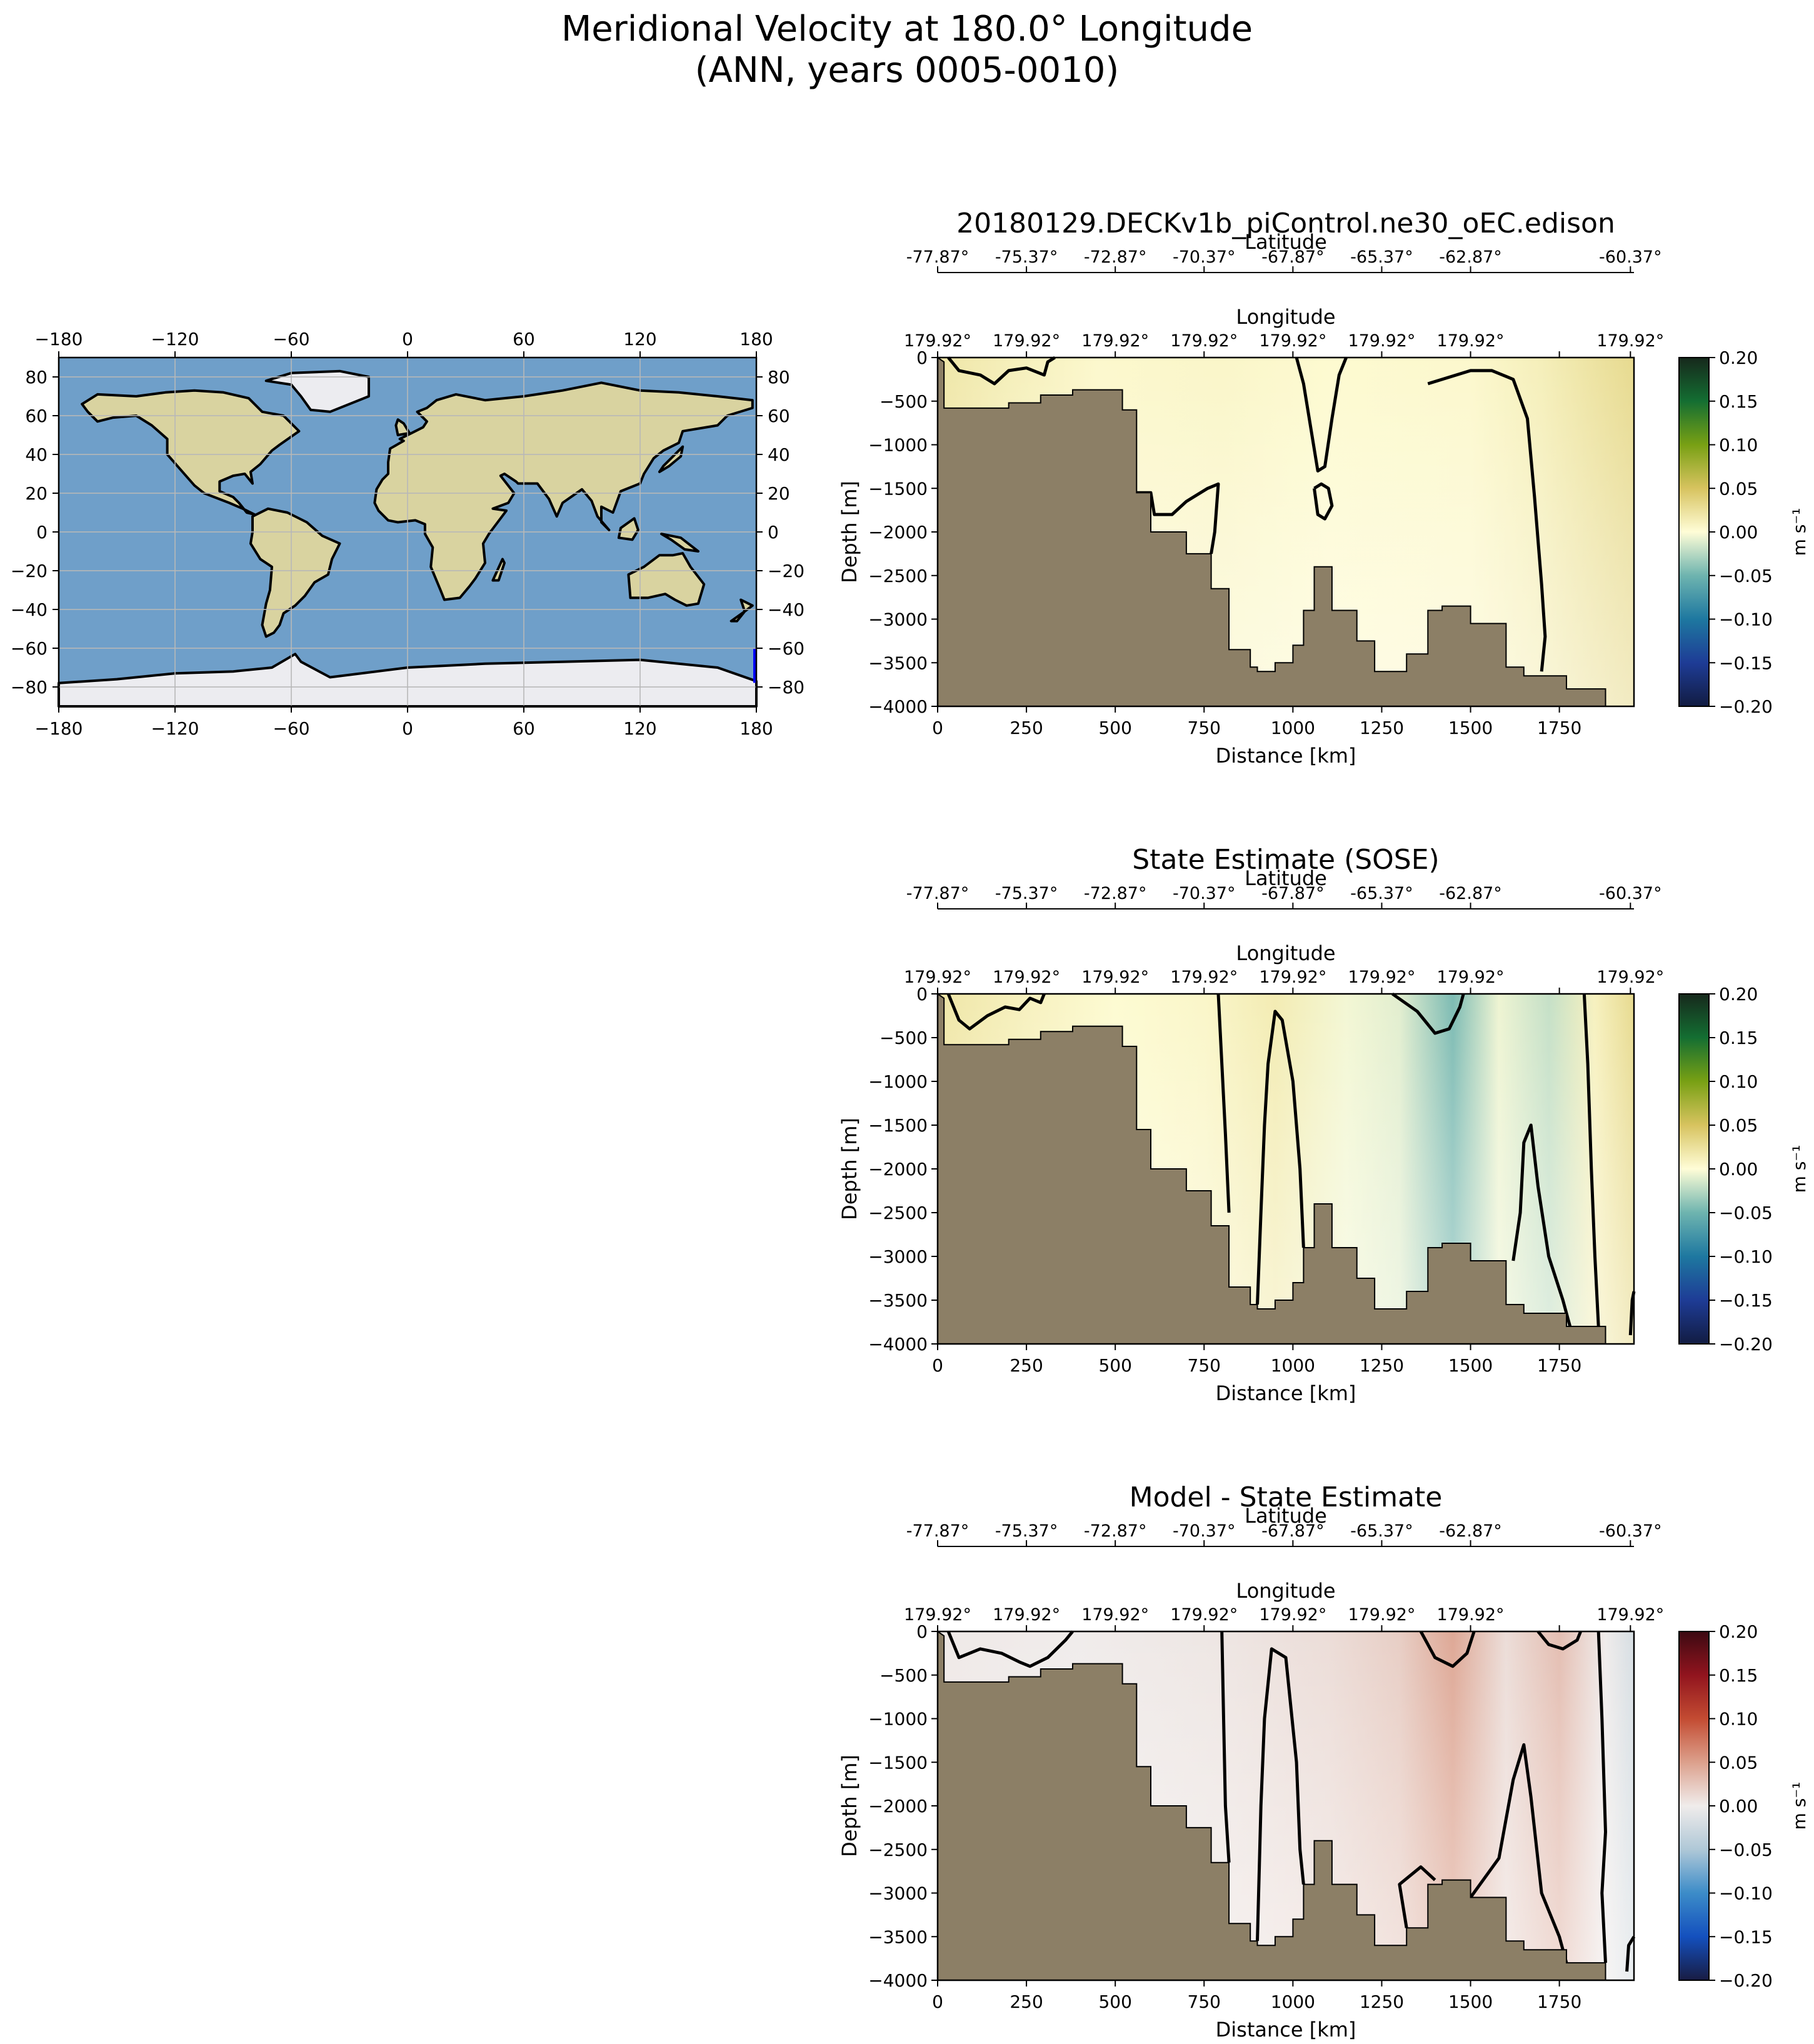 The image size is (1814, 2044). What do you see at coordinates (898, 1344) in the screenshot?
I see `y-tick-label: −4000` at bounding box center [898, 1344].